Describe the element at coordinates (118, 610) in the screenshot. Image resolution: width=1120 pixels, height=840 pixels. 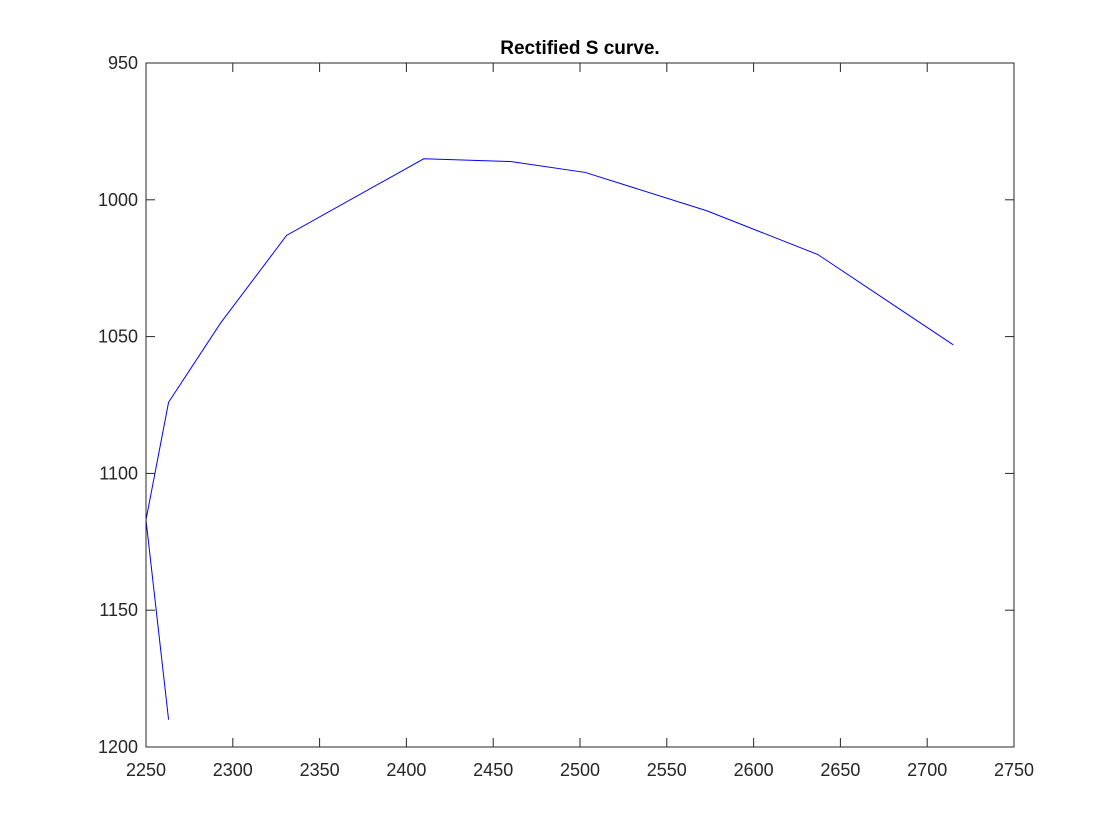
I see `y-tick-label: 1150` at that location.